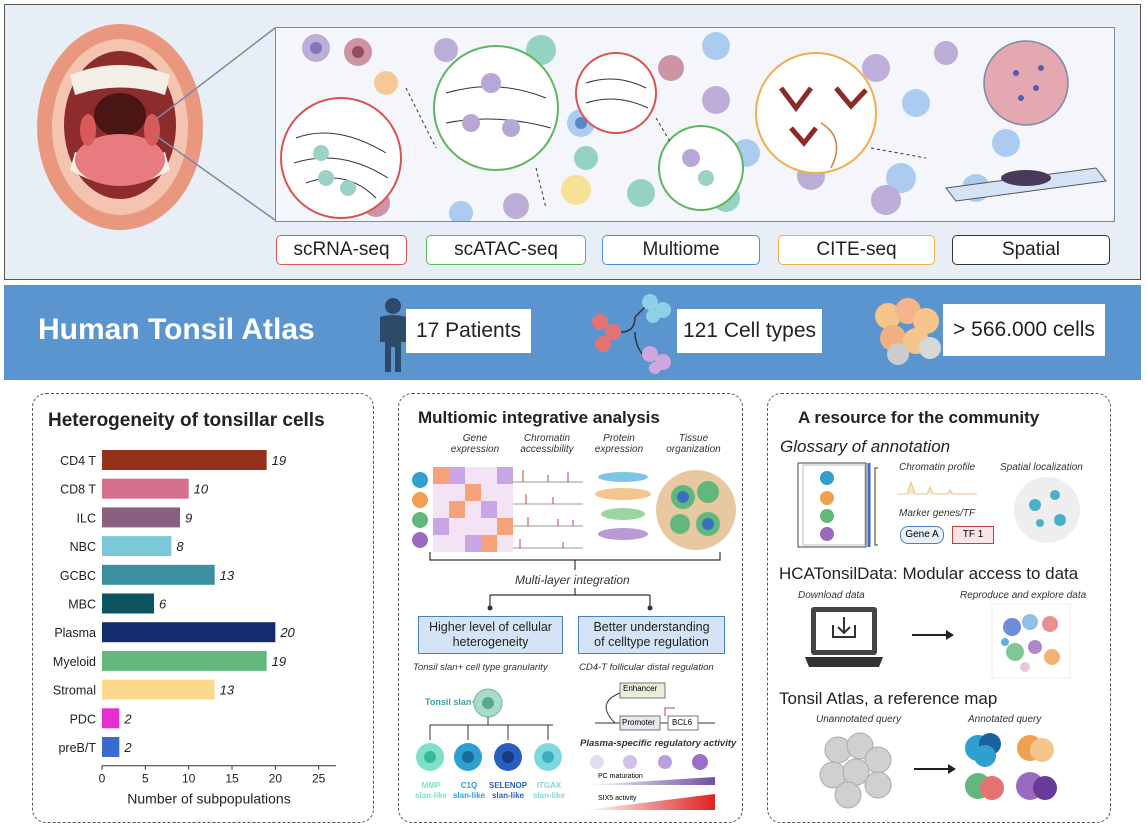 The width and height of the screenshot is (1147, 835). Describe the element at coordinates (908, 331) in the screenshot. I see `cells-cluster-icon` at that location.